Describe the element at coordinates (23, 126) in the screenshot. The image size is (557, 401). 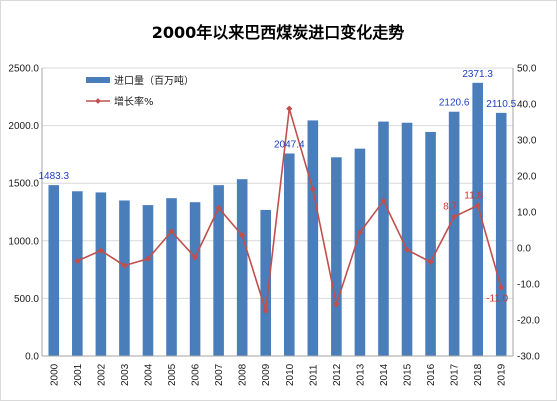
I see `y-left-tick-label: 2000.0` at that location.